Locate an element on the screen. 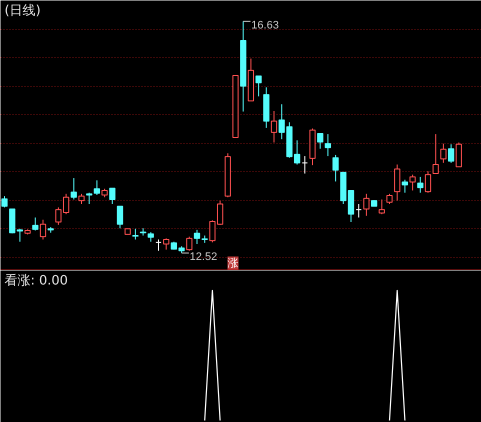 The height and width of the screenshot is (422, 481). annotation: 16.63 is located at coordinates (265, 25).